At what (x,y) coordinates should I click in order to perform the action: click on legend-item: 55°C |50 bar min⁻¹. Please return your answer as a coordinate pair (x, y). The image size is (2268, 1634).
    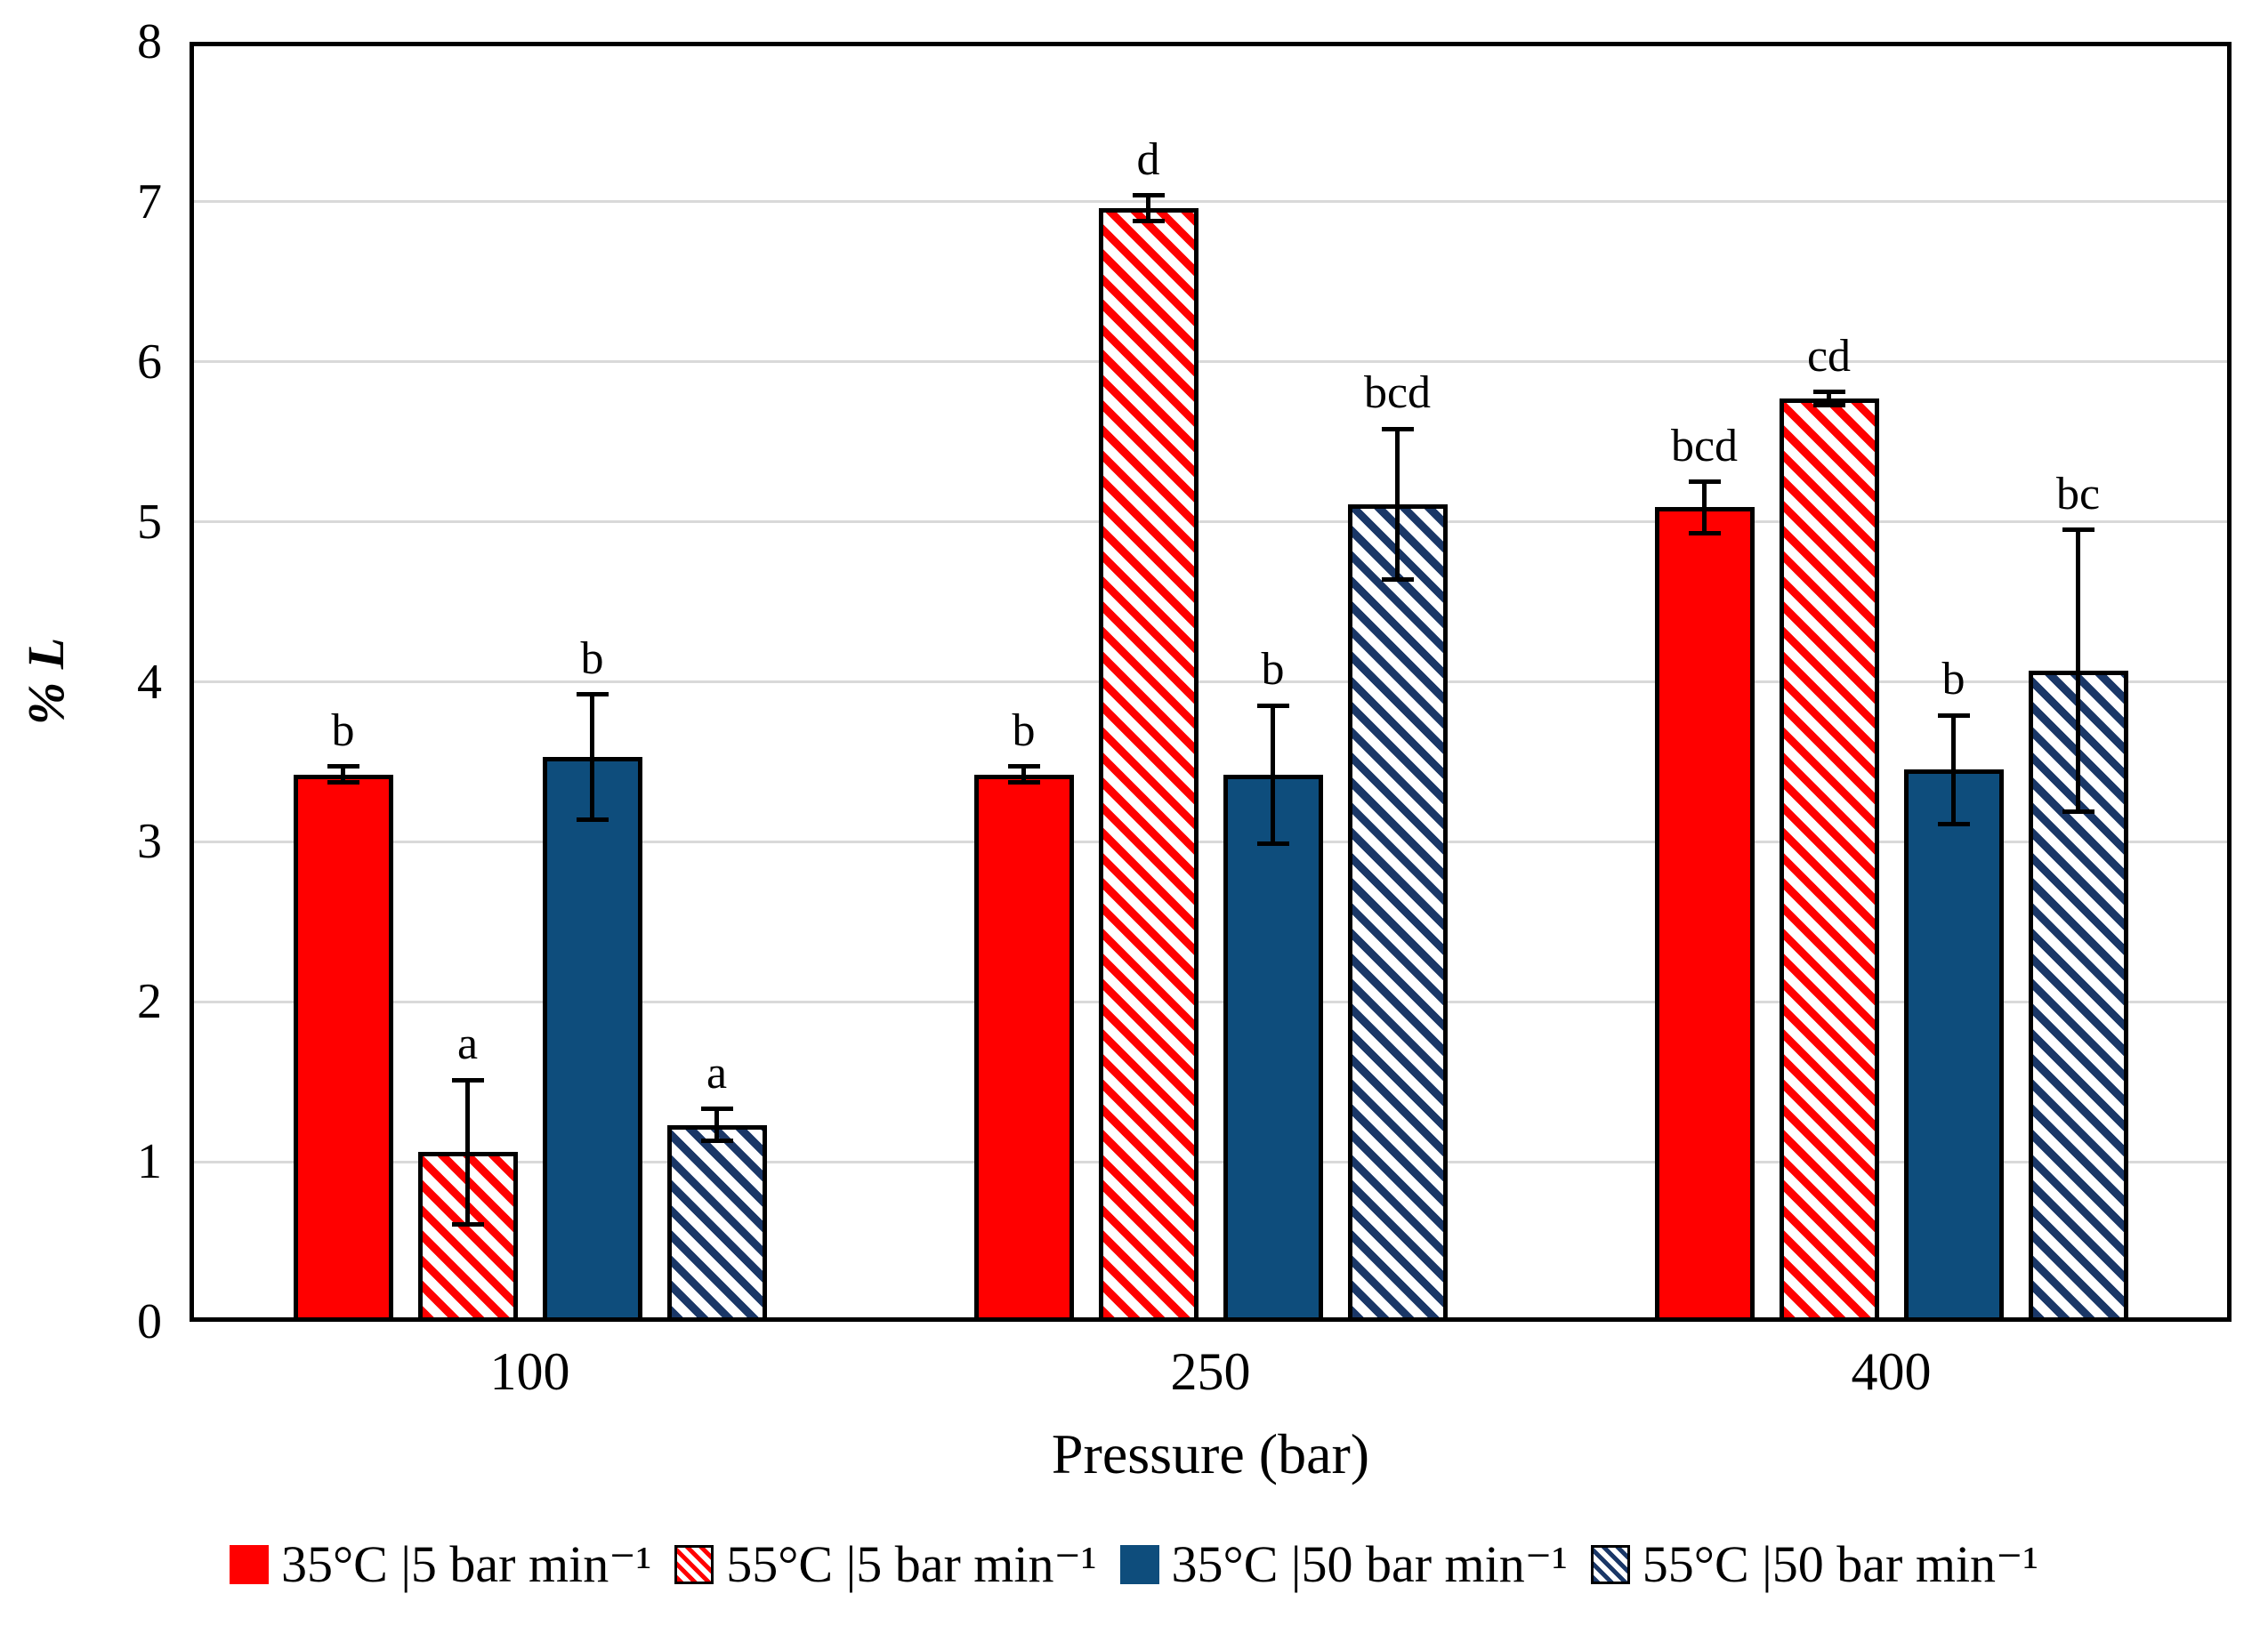
    Looking at the image, I should click on (1814, 1564).